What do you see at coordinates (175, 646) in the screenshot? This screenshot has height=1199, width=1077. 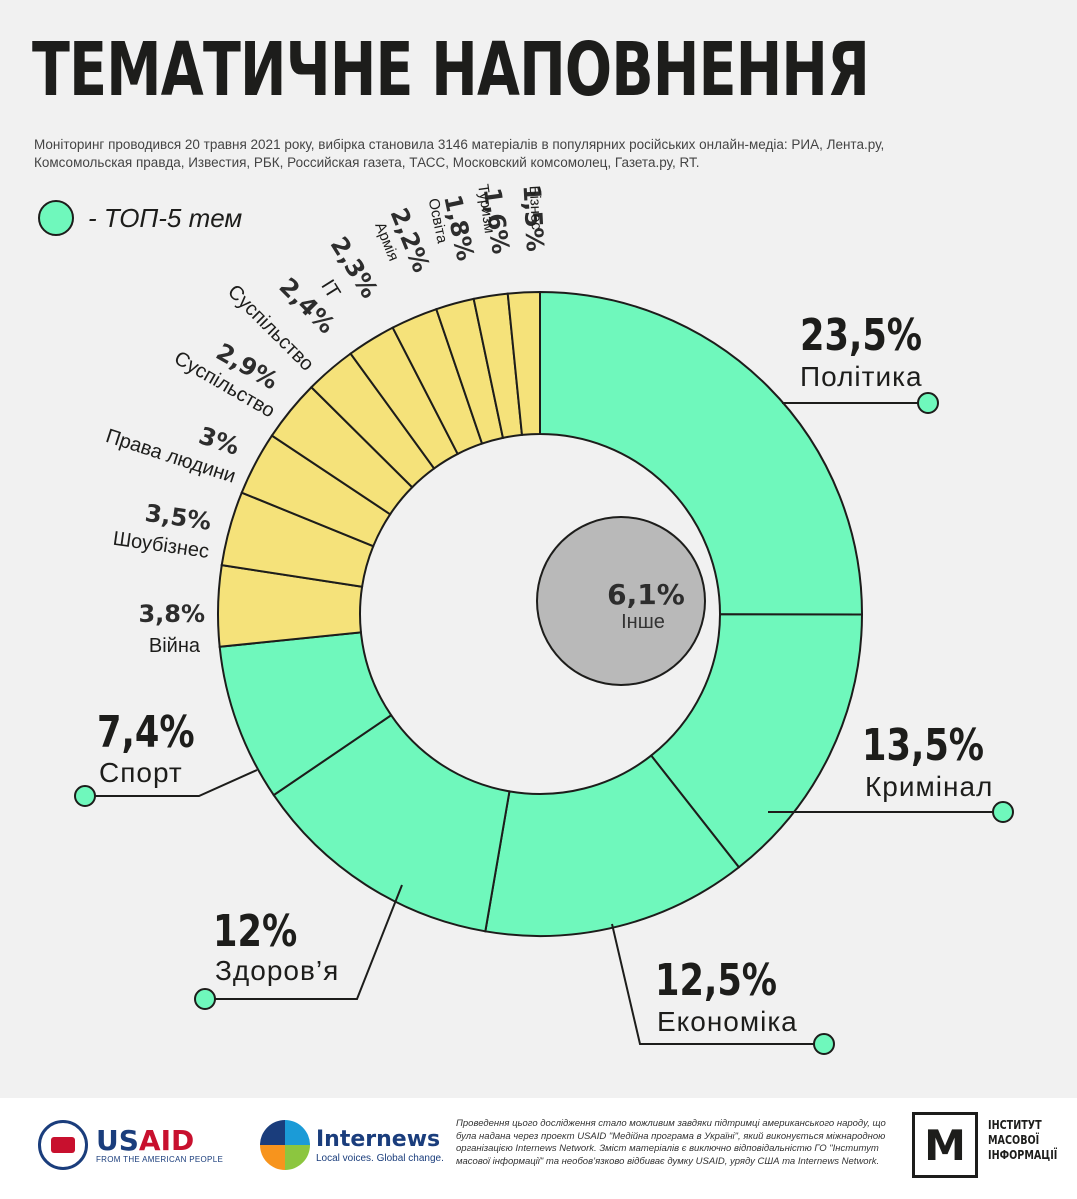 I see `slice-label-5: Війна` at bounding box center [175, 646].